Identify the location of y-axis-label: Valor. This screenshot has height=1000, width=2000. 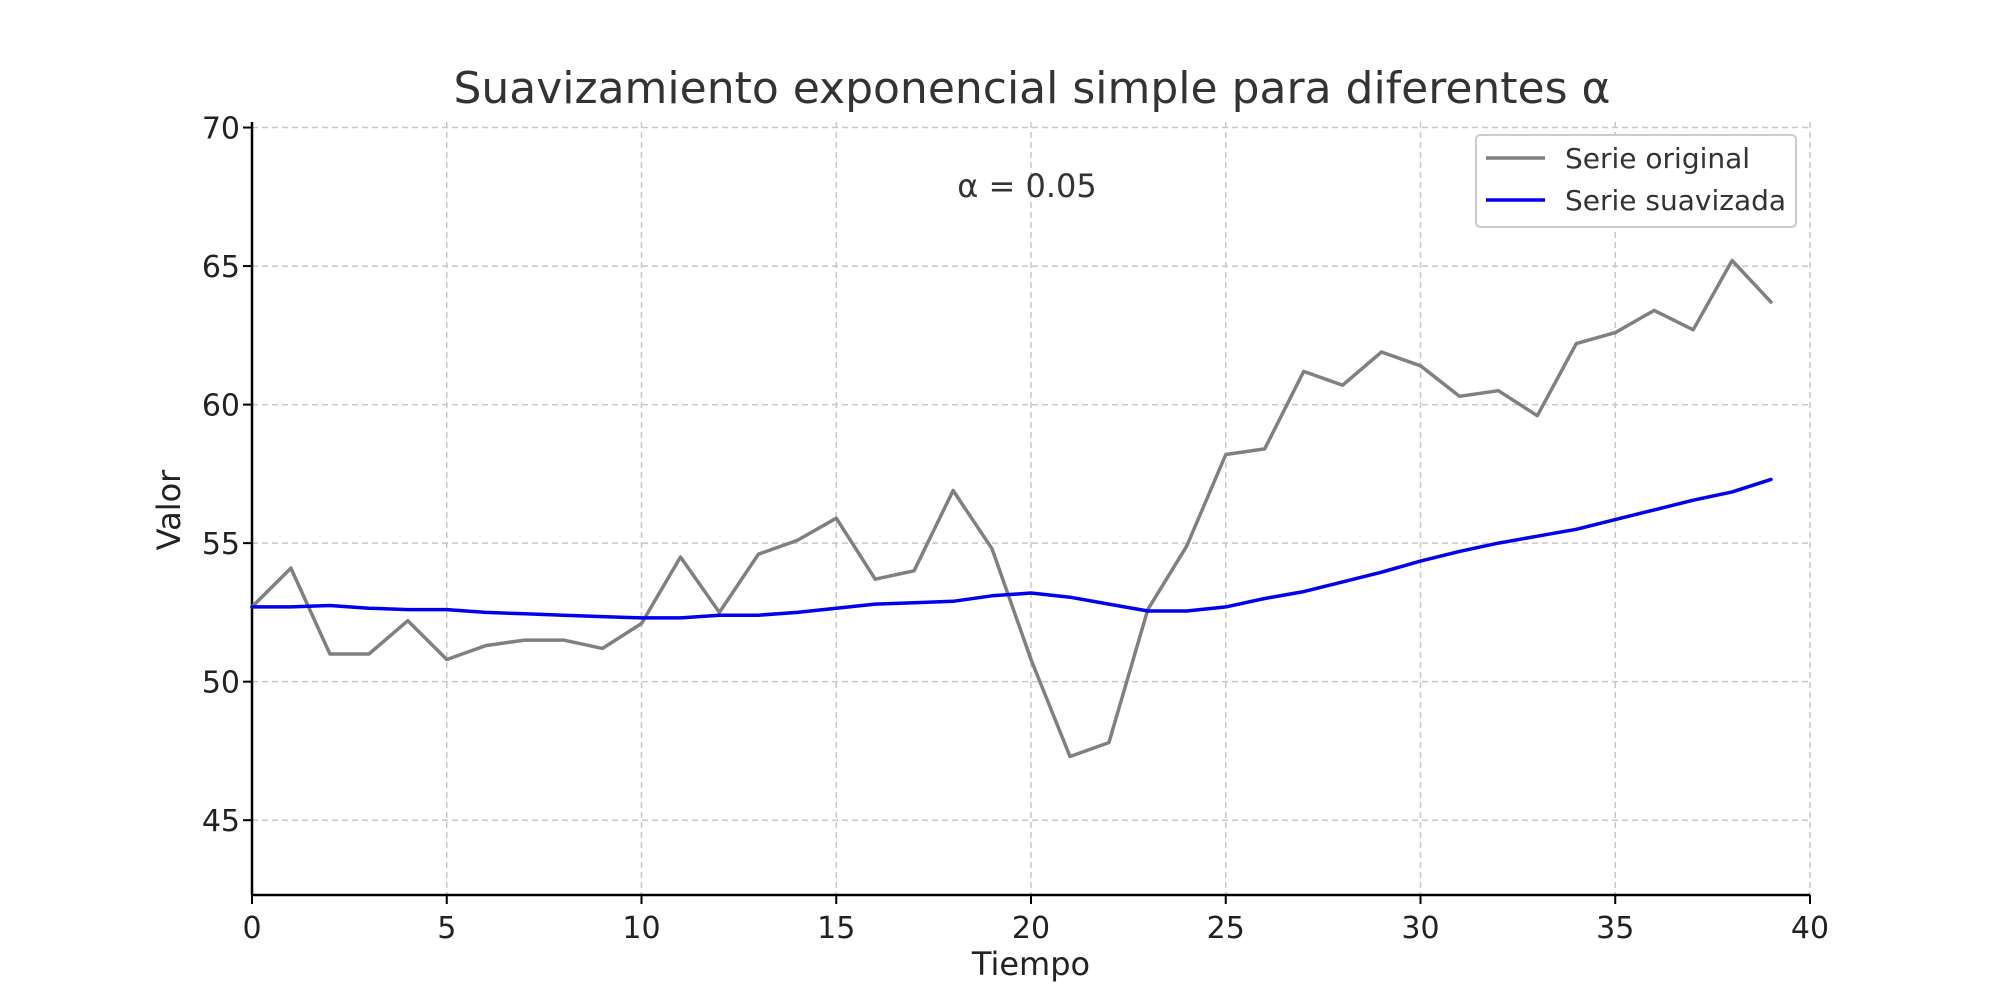
(169, 509).